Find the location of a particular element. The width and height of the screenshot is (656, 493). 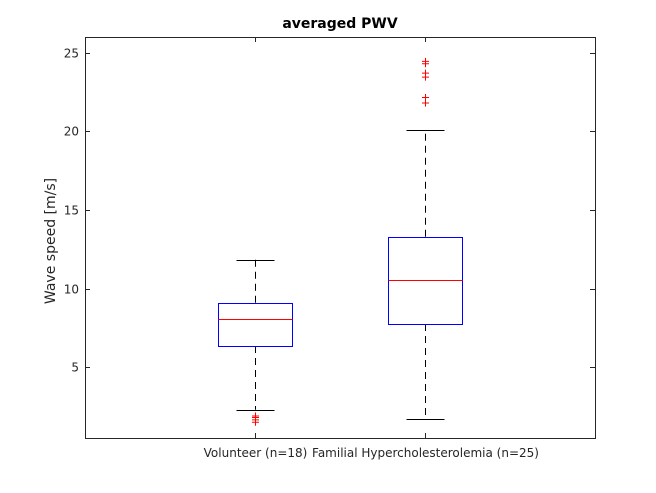

y-tick-label: 5 is located at coordinates (75, 368).